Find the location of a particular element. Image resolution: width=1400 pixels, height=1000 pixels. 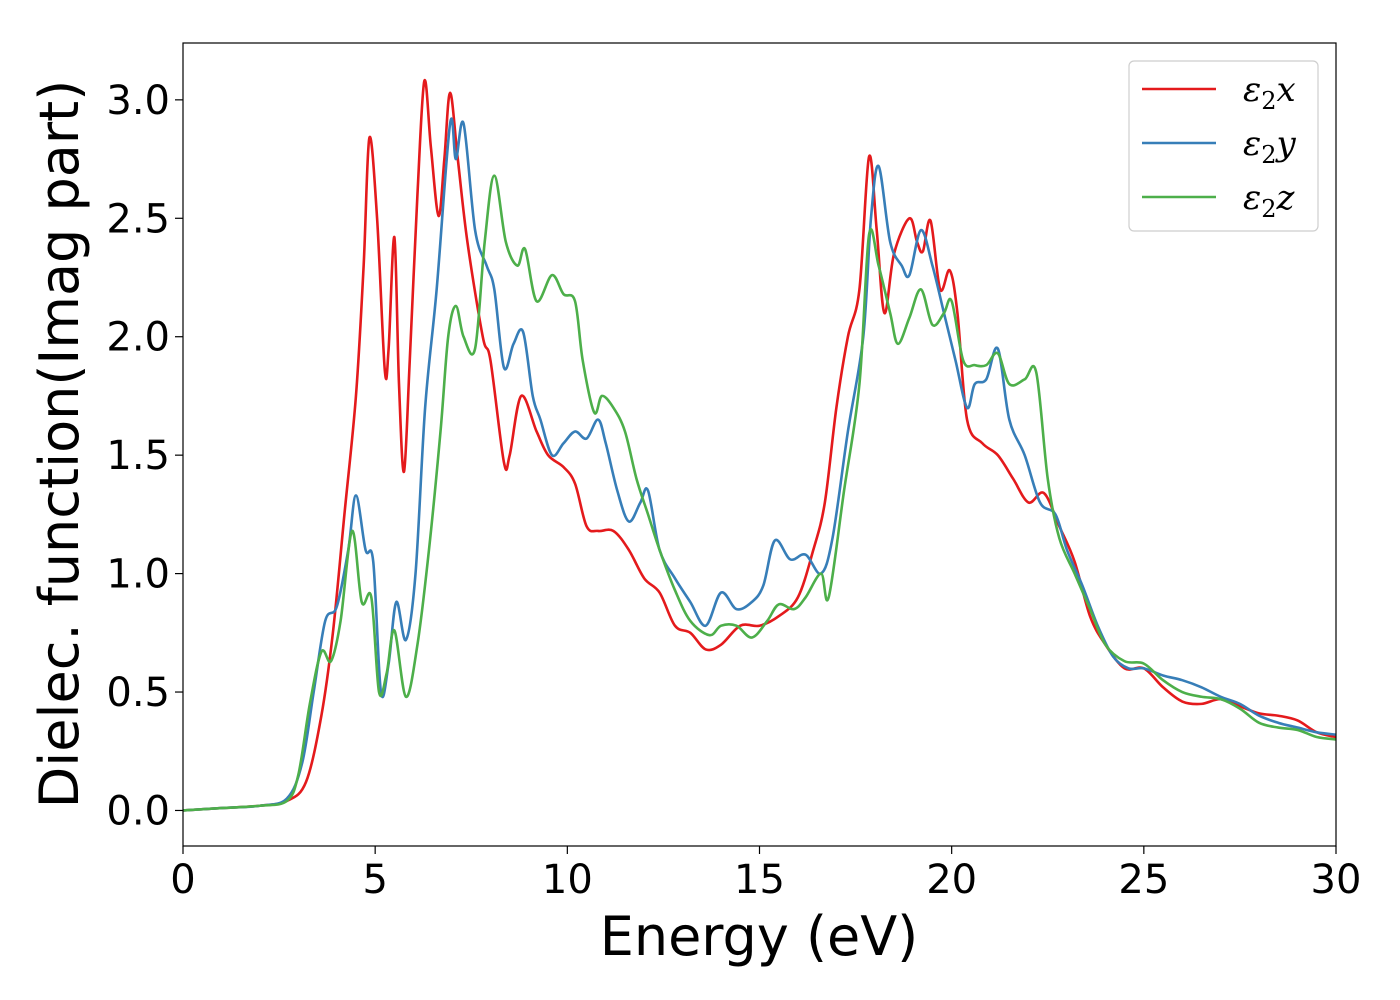

legend-label-z: ε2z is located at coordinates (1269, 200).